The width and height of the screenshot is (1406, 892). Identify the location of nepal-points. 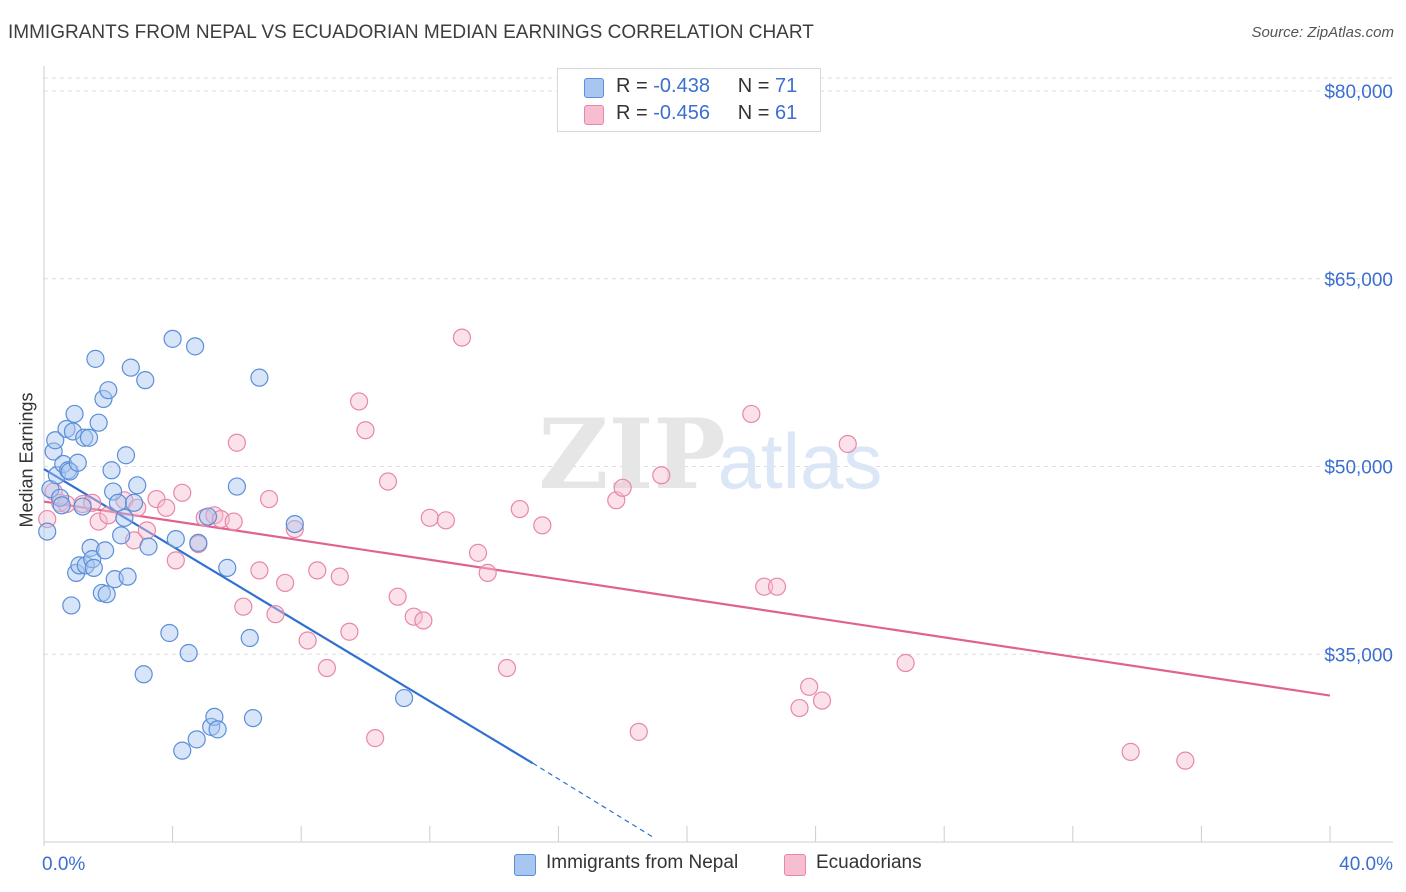
(226, 544).